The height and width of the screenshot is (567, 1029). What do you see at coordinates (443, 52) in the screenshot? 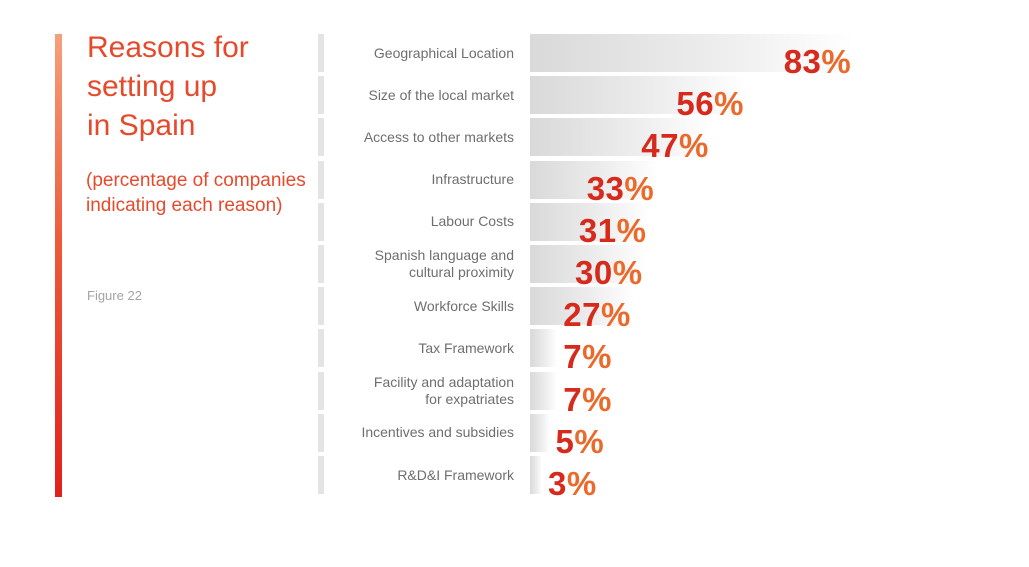
I see `category-label: Geographical Location` at bounding box center [443, 52].